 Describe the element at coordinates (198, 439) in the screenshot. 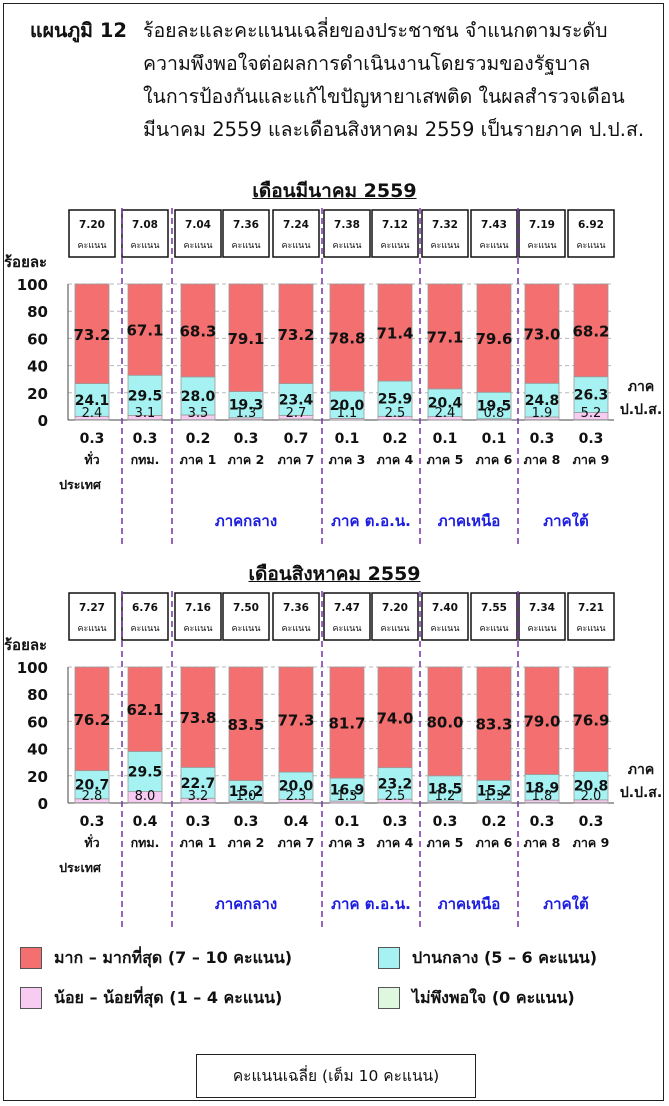

I see `data-label-none: 0.2` at that location.